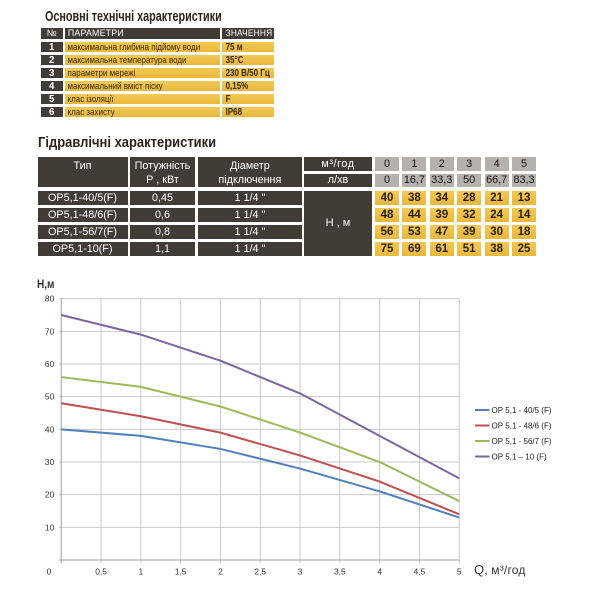  What do you see at coordinates (414, 214) in the screenshot?
I see `head-value: 44` at bounding box center [414, 214].